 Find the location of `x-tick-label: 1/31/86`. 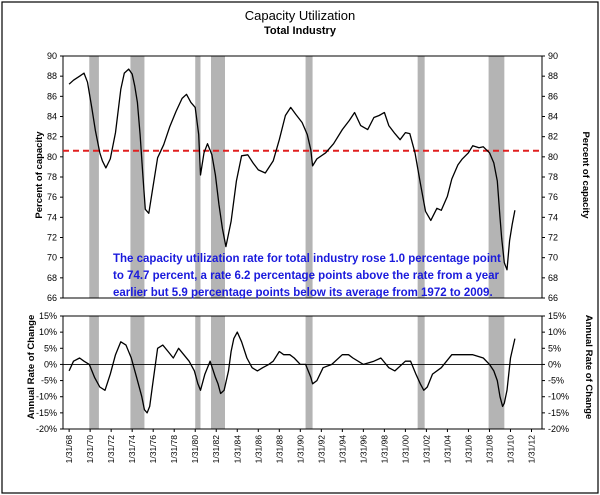

x-tick-label: 1/31/86 is located at coordinates (258, 449).